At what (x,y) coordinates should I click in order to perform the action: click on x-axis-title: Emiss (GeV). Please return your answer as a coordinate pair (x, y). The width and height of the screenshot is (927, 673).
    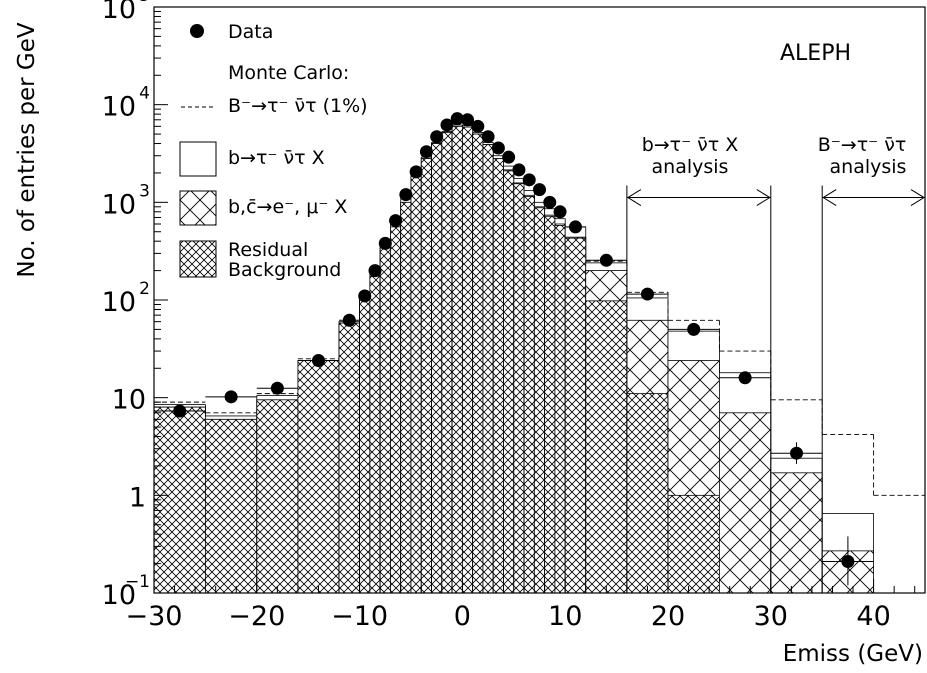
    Looking at the image, I should click on (853, 654).